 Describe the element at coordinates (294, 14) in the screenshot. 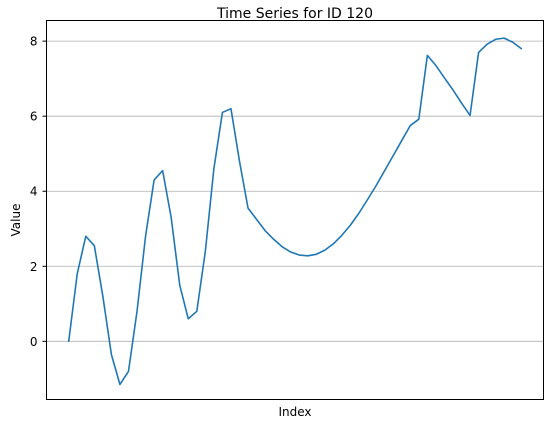

I see `chart-title: Time Series for ID 120` at that location.